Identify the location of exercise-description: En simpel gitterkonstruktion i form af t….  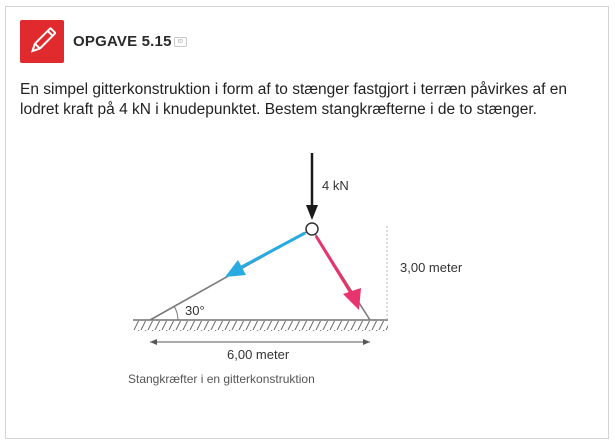
(294, 99).